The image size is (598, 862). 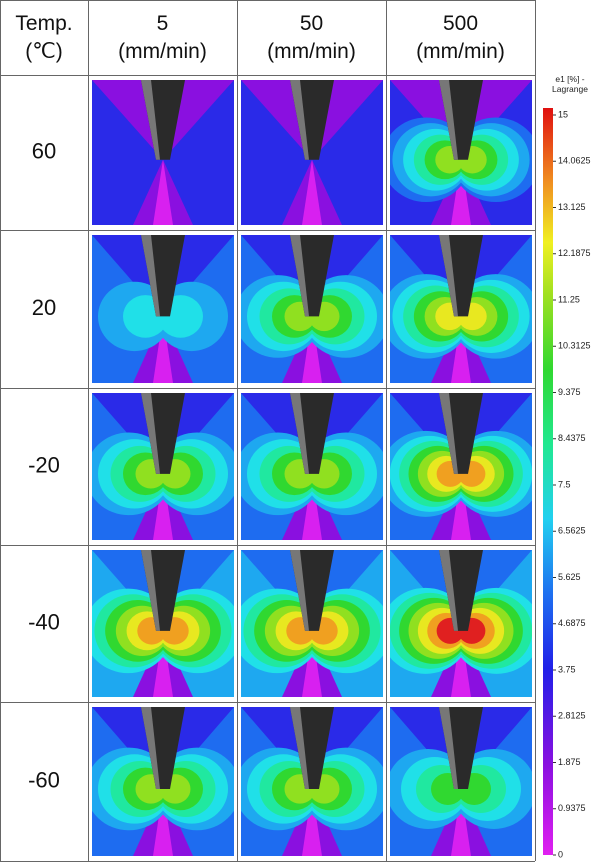 What do you see at coordinates (163, 23) in the screenshot?
I see `column-header: 5` at bounding box center [163, 23].